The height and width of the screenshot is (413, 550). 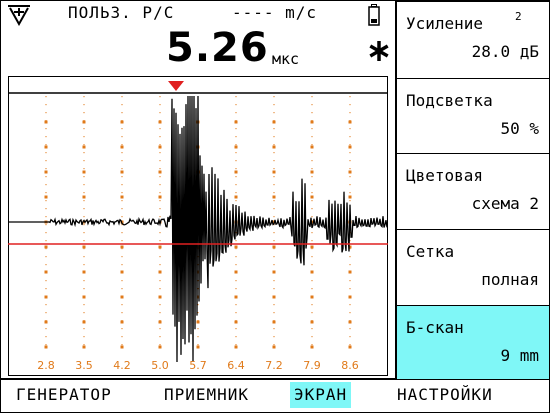 I want to click on x-axis-ticks: 2.8 3.5 4.2 5.0 5.7 6.4 7.2 7.9 8.6, so click(x=198, y=365).